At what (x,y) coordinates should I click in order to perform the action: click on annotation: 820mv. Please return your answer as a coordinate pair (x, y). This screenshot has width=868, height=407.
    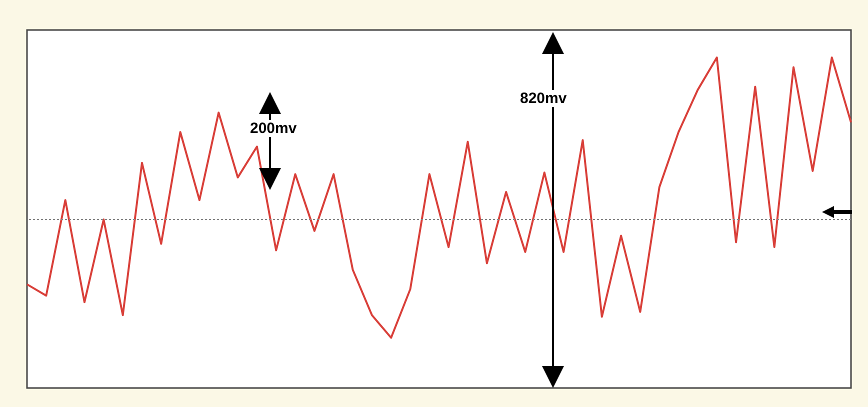
    Looking at the image, I should click on (543, 98).